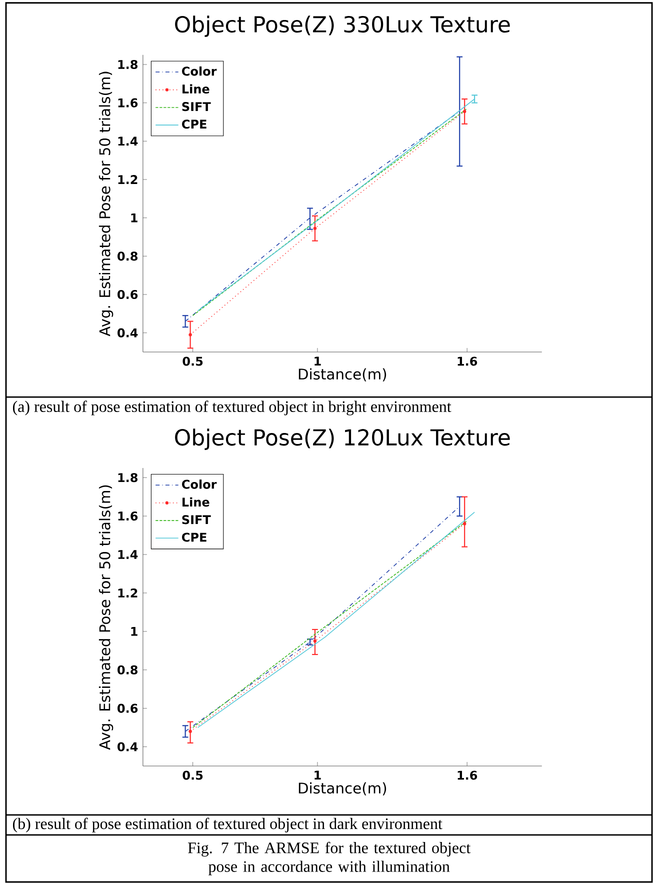  What do you see at coordinates (227, 825) in the screenshot?
I see `text: (b) result of pose estimation of textured object in dark environment` at bounding box center [227, 825].